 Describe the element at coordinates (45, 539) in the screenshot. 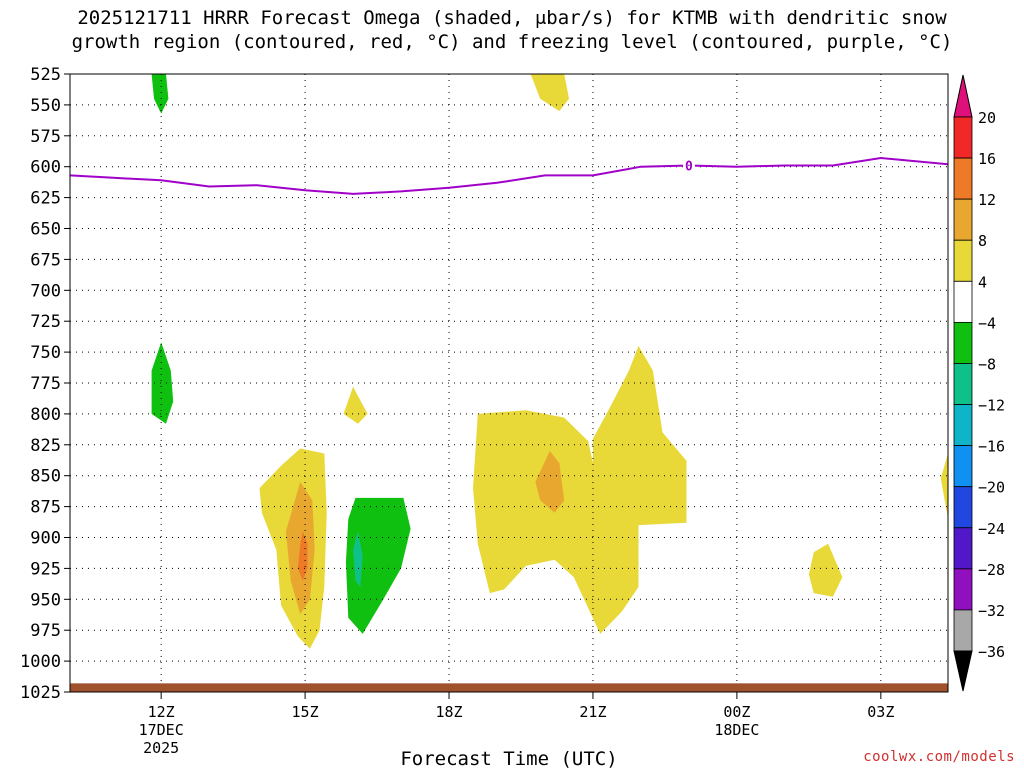

I see `y-tick-label-900: 900` at that location.